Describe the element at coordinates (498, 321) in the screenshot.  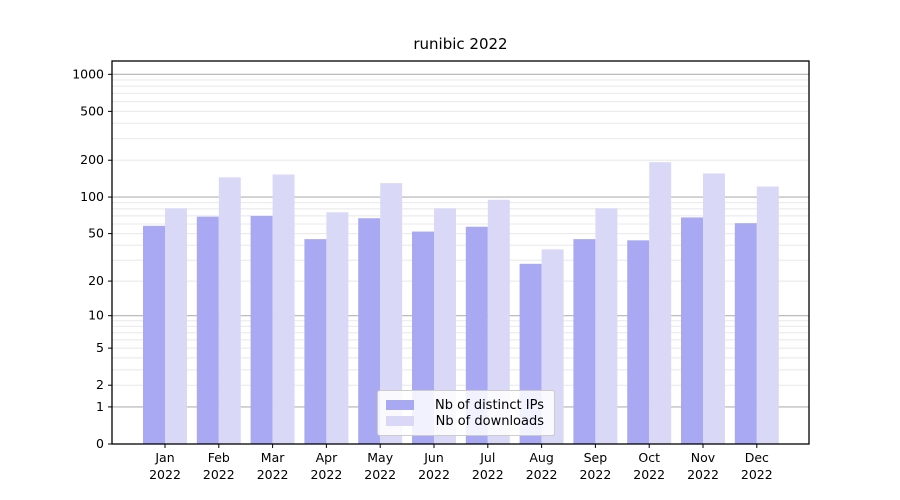
I see `bar-downloads-jul` at that location.